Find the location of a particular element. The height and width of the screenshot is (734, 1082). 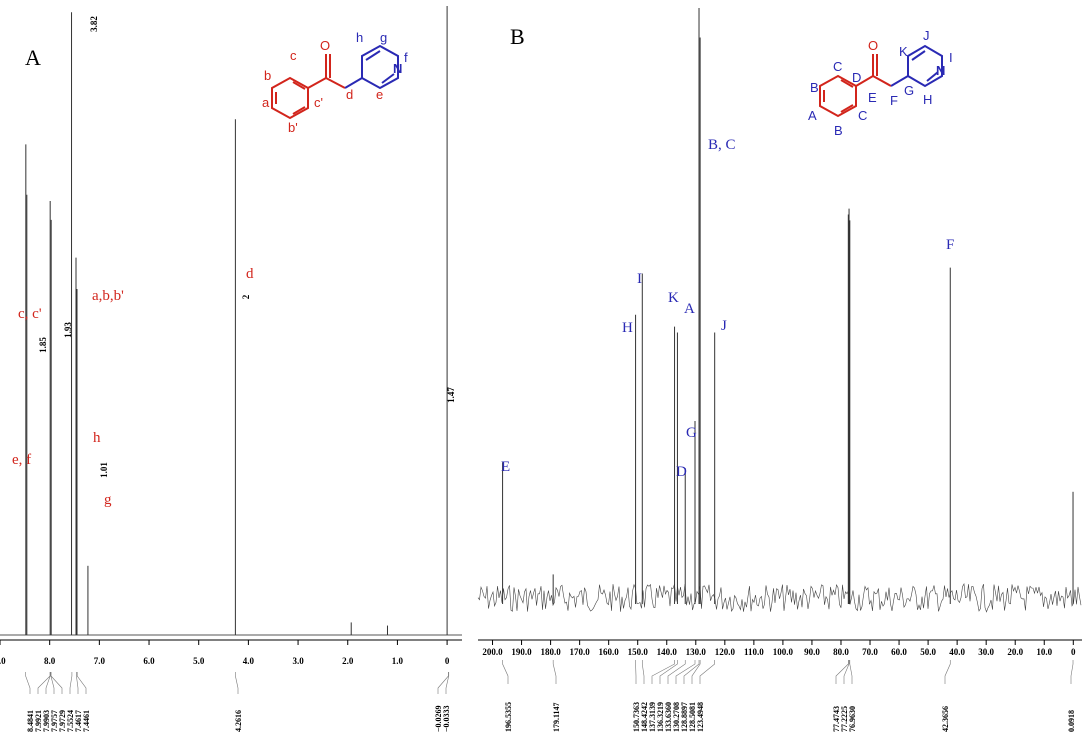

c-tick-label: 170.0 is located at coordinates (580, 652).